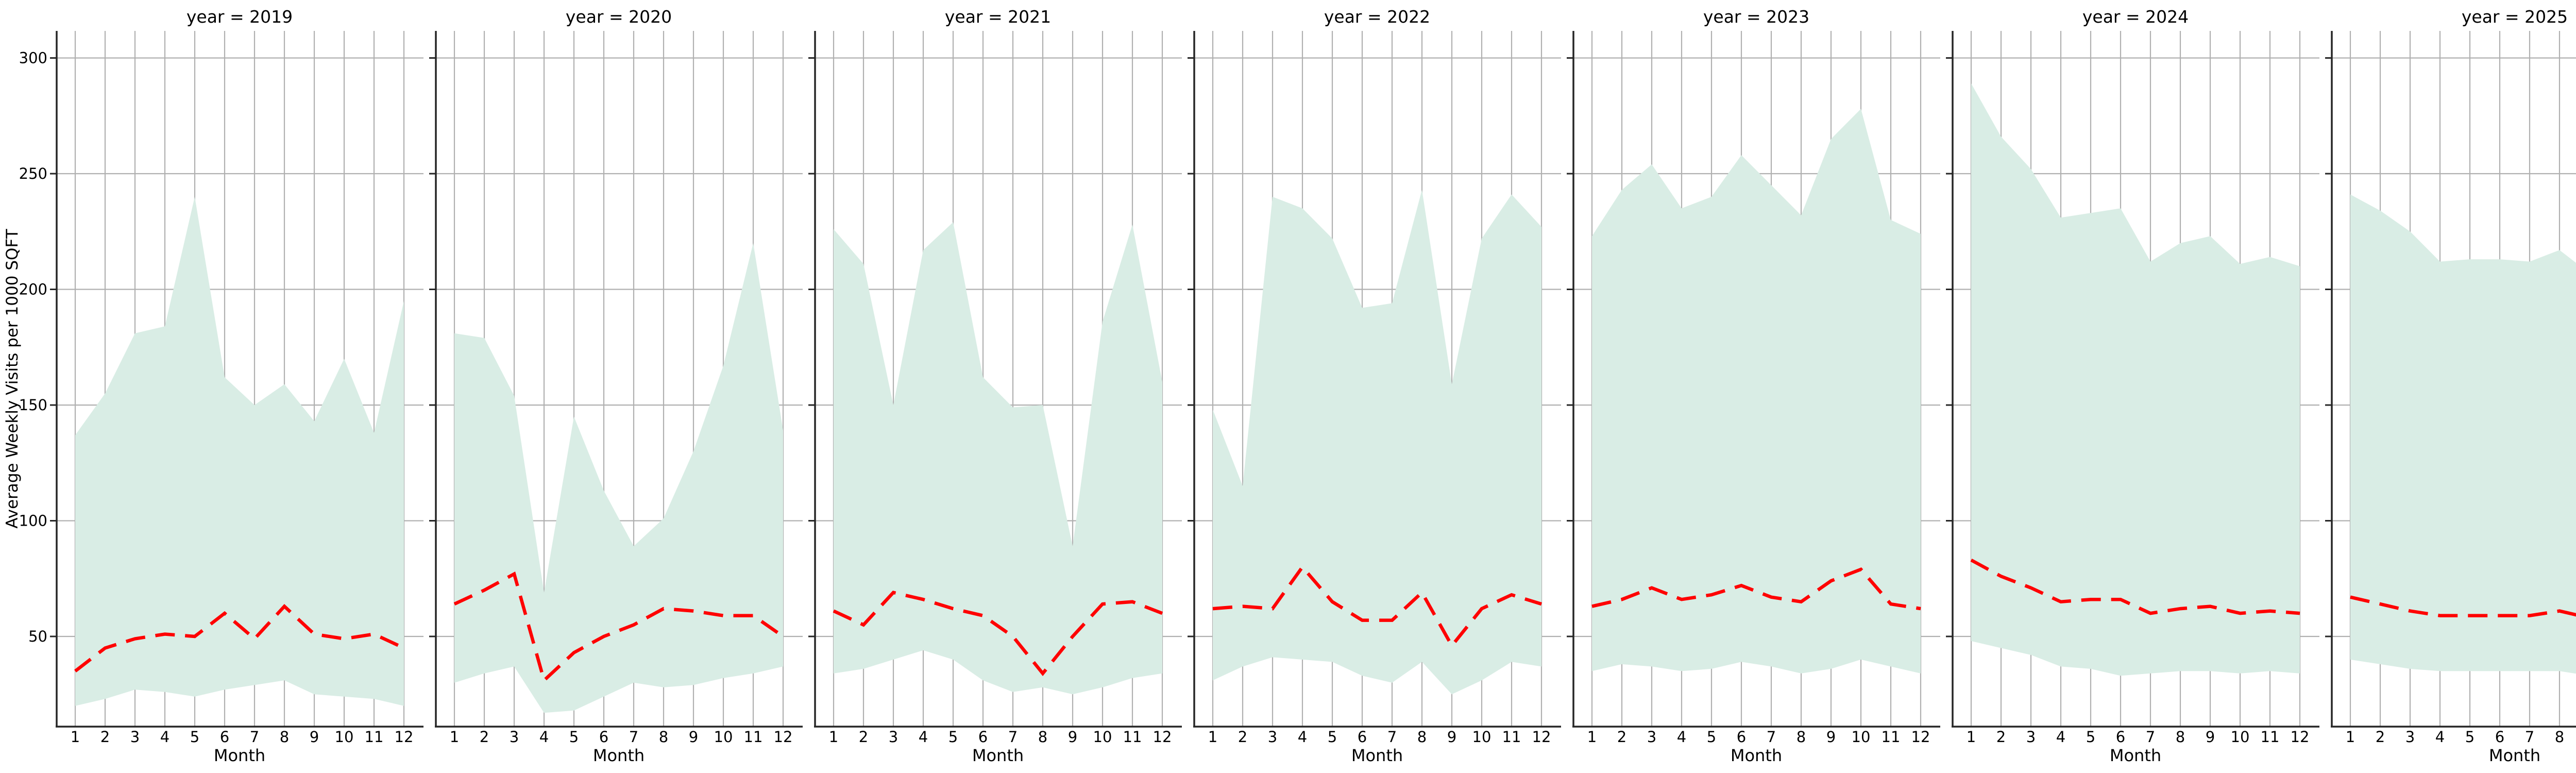  What do you see at coordinates (239, 451) in the screenshot?
I see `percentile-band-2019` at bounding box center [239, 451].